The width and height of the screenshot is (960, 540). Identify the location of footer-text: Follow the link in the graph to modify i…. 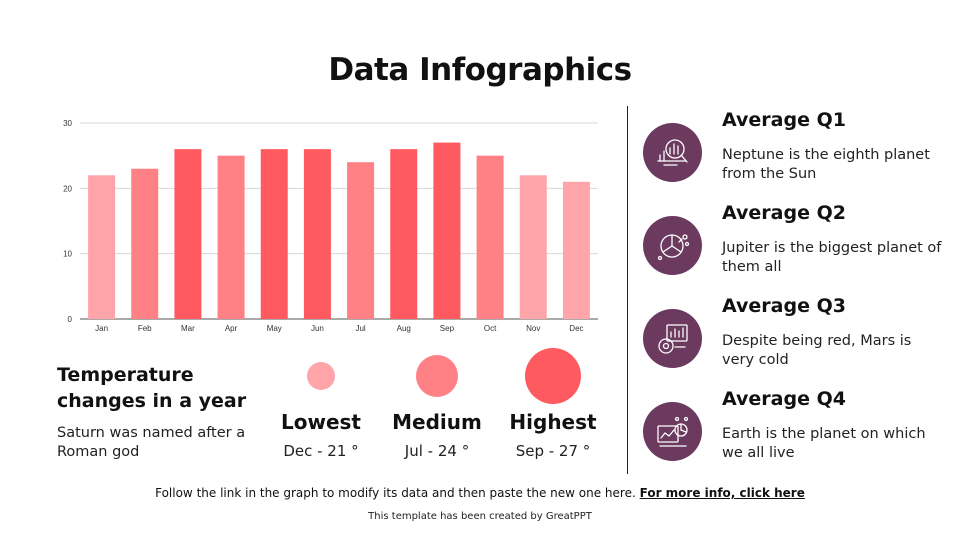
(395, 493).